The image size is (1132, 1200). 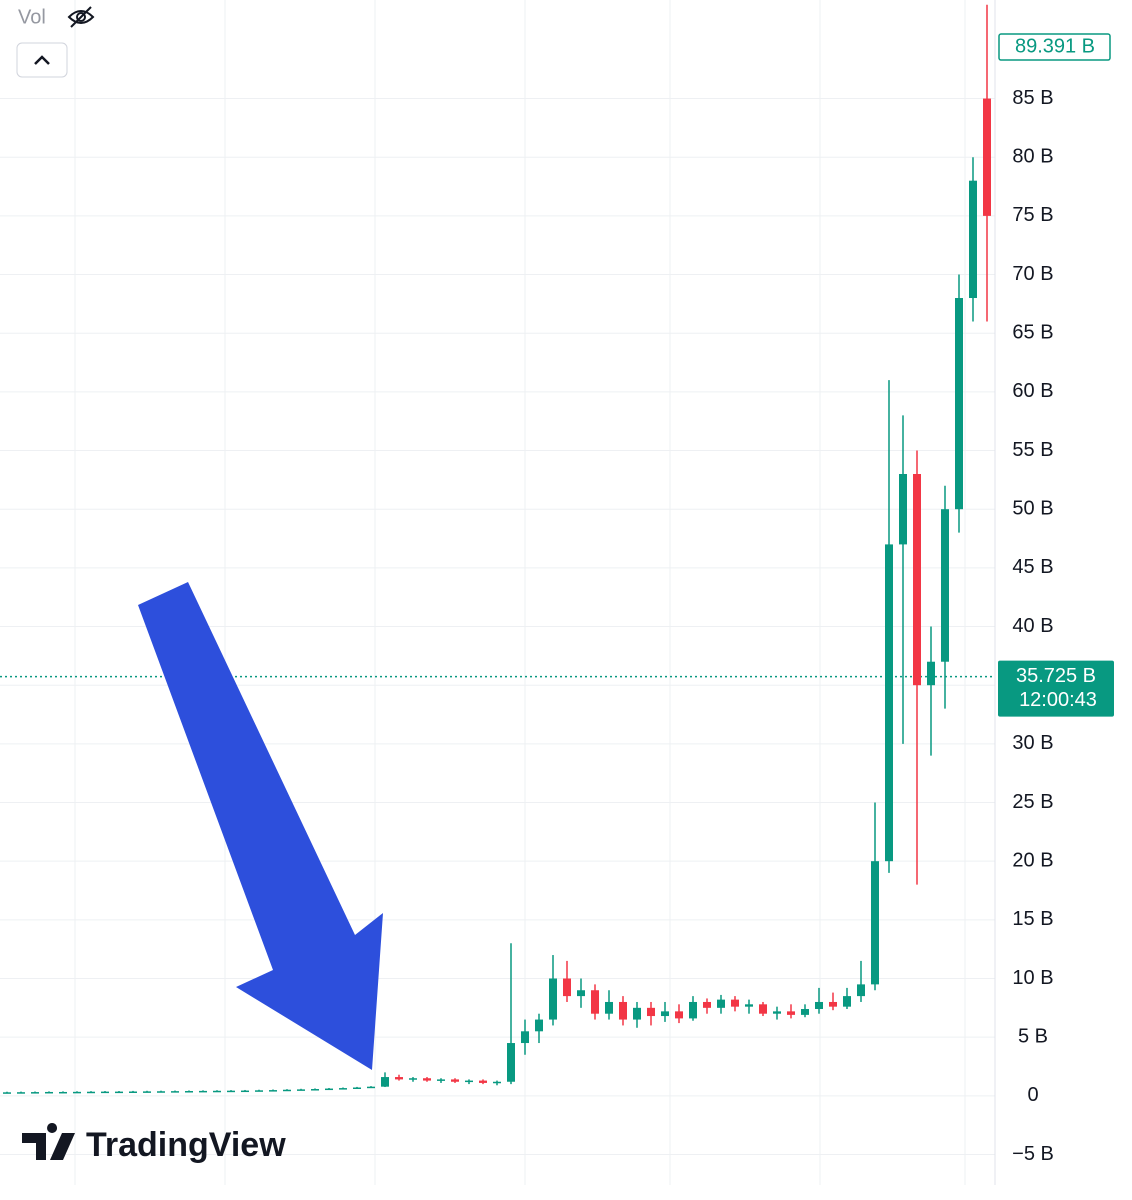 What do you see at coordinates (1033, 1036) in the screenshot?
I see `y-tick-label: 5 B` at bounding box center [1033, 1036].